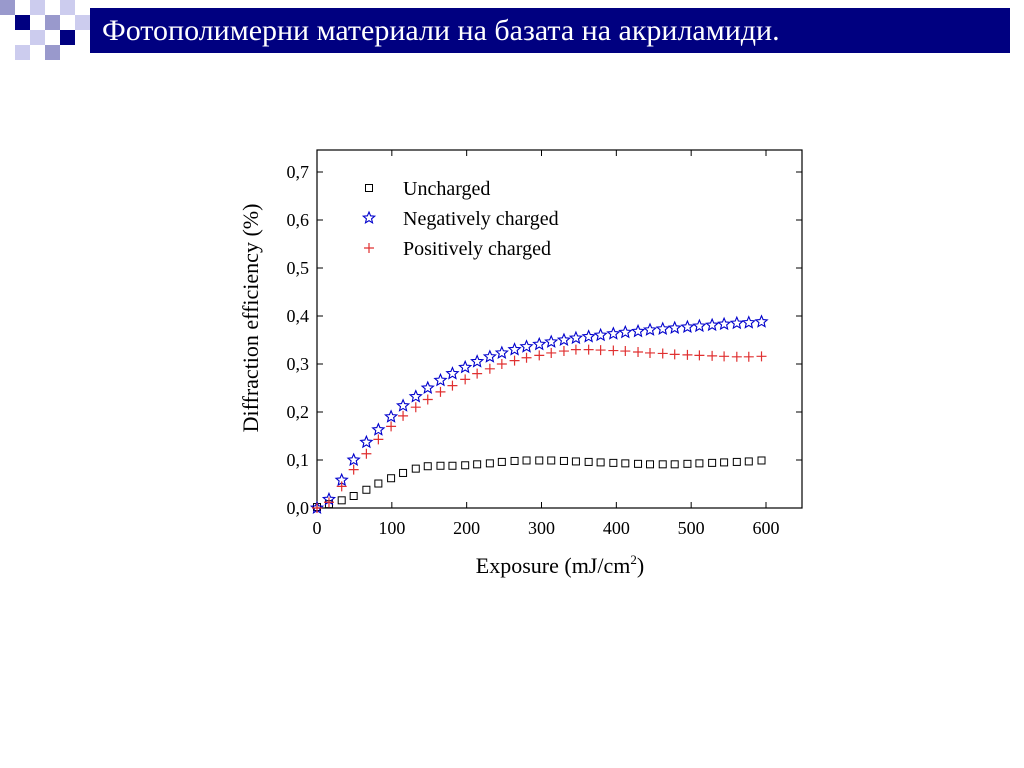 The width and height of the screenshot is (1024, 768). Describe the element at coordinates (766, 528) in the screenshot. I see `x-tick-label: 600` at that location.